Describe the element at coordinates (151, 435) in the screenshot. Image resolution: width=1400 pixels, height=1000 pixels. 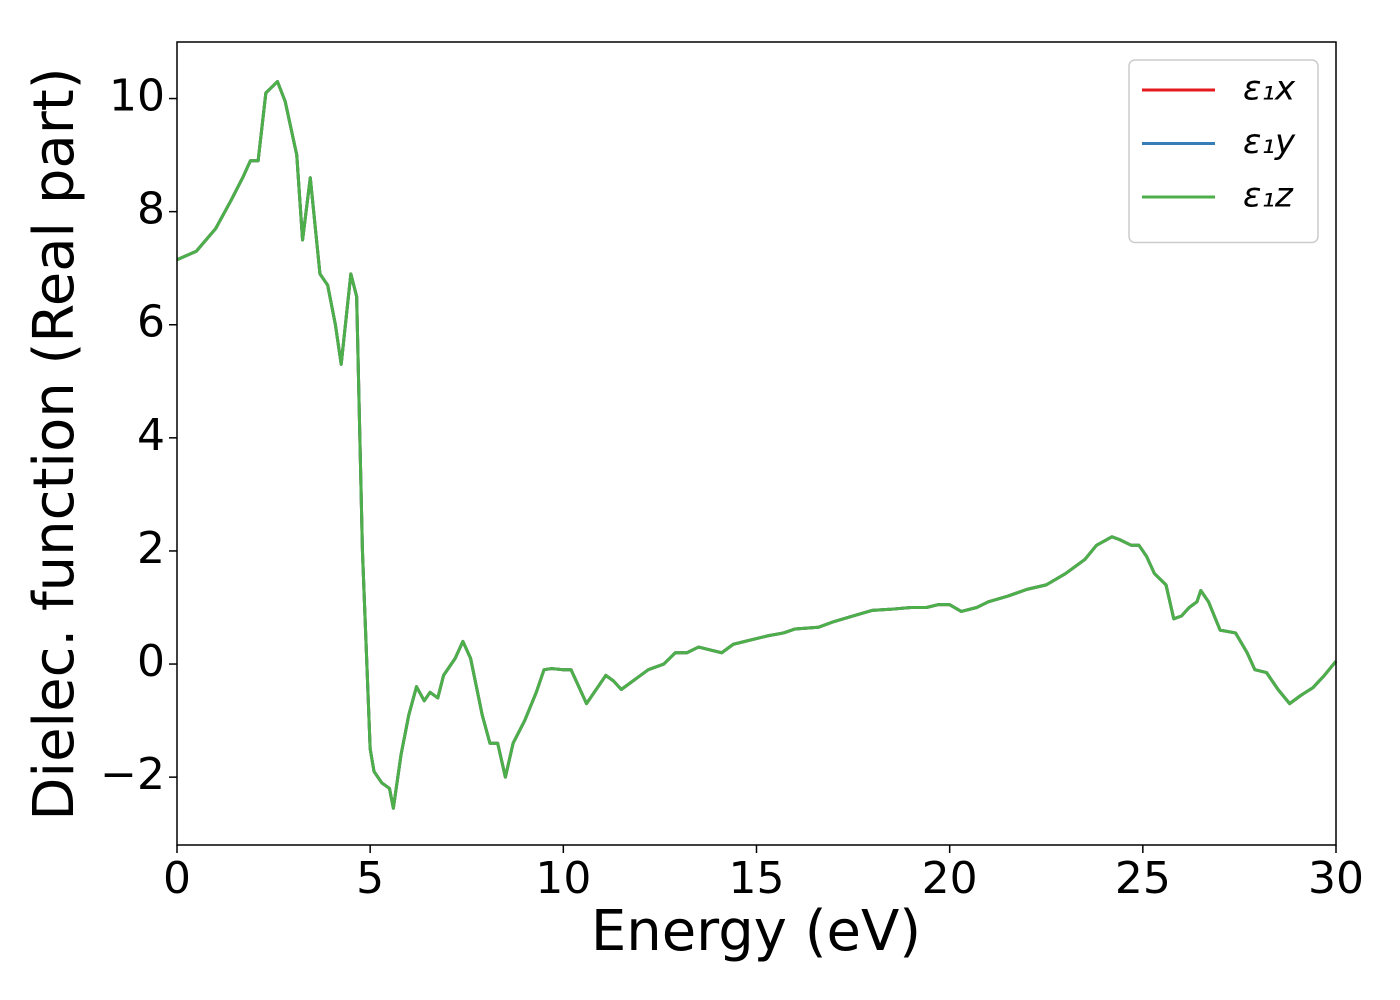
I see `y-tick-label: 4` at that location.